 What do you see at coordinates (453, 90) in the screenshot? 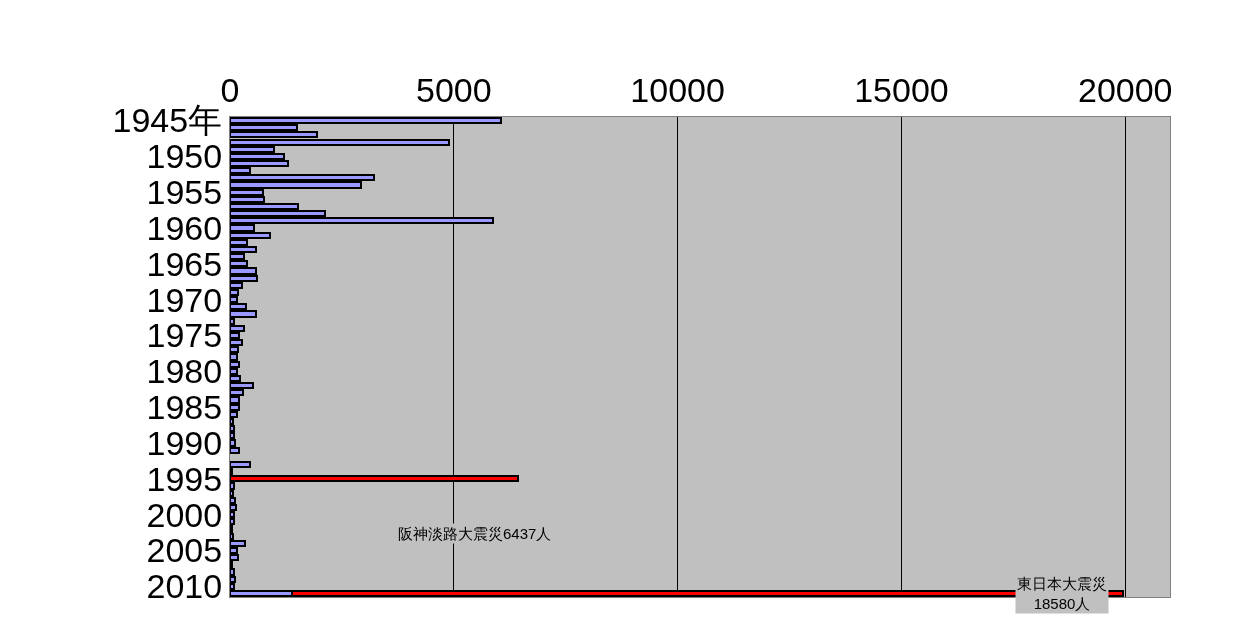
I see `x-tick-label: 5000` at bounding box center [453, 90].